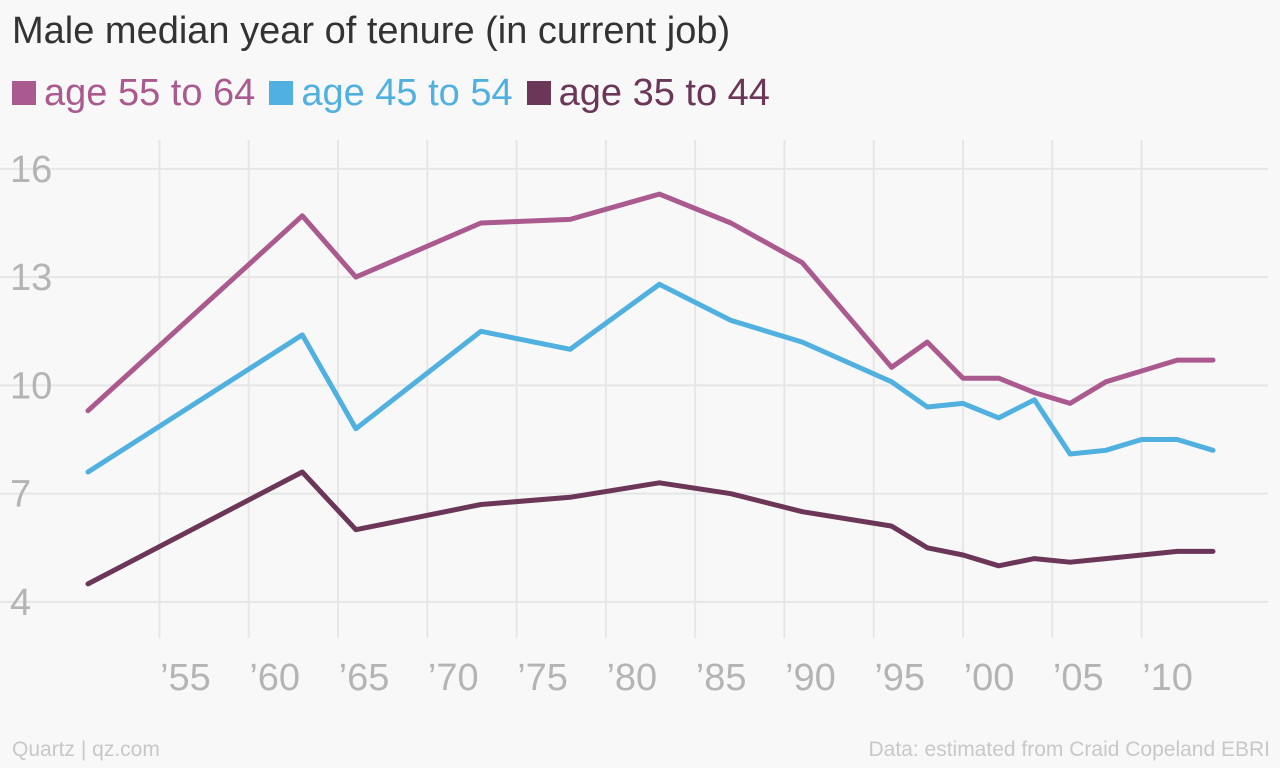 The width and height of the screenshot is (1280, 768). Describe the element at coordinates (1078, 678) in the screenshot. I see `x-tick-label-2005: ’05` at that location.